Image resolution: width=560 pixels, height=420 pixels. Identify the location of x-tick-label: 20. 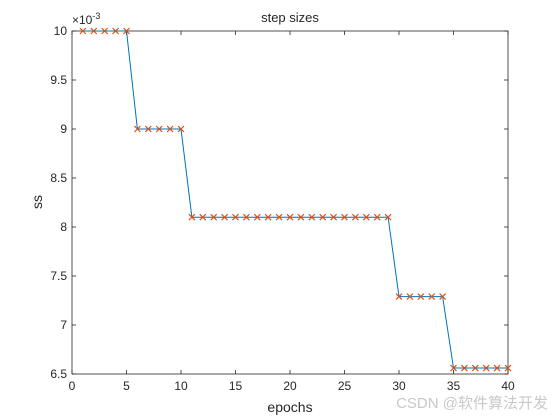
(290, 386).